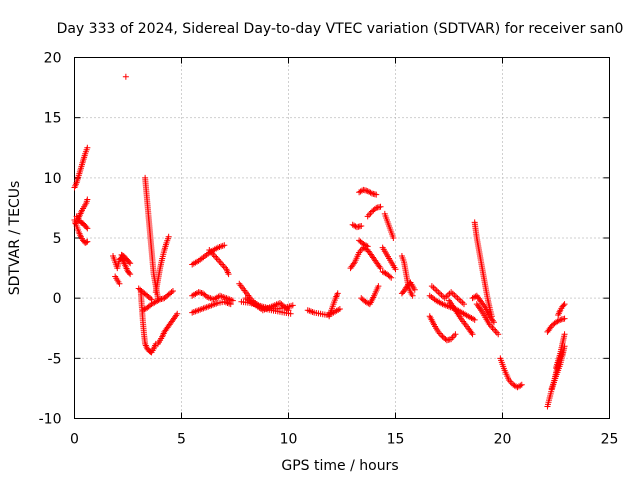 This screenshot has height=480, width=640. What do you see at coordinates (50, 420) in the screenshot?
I see `y-tick-label: -10` at bounding box center [50, 420].